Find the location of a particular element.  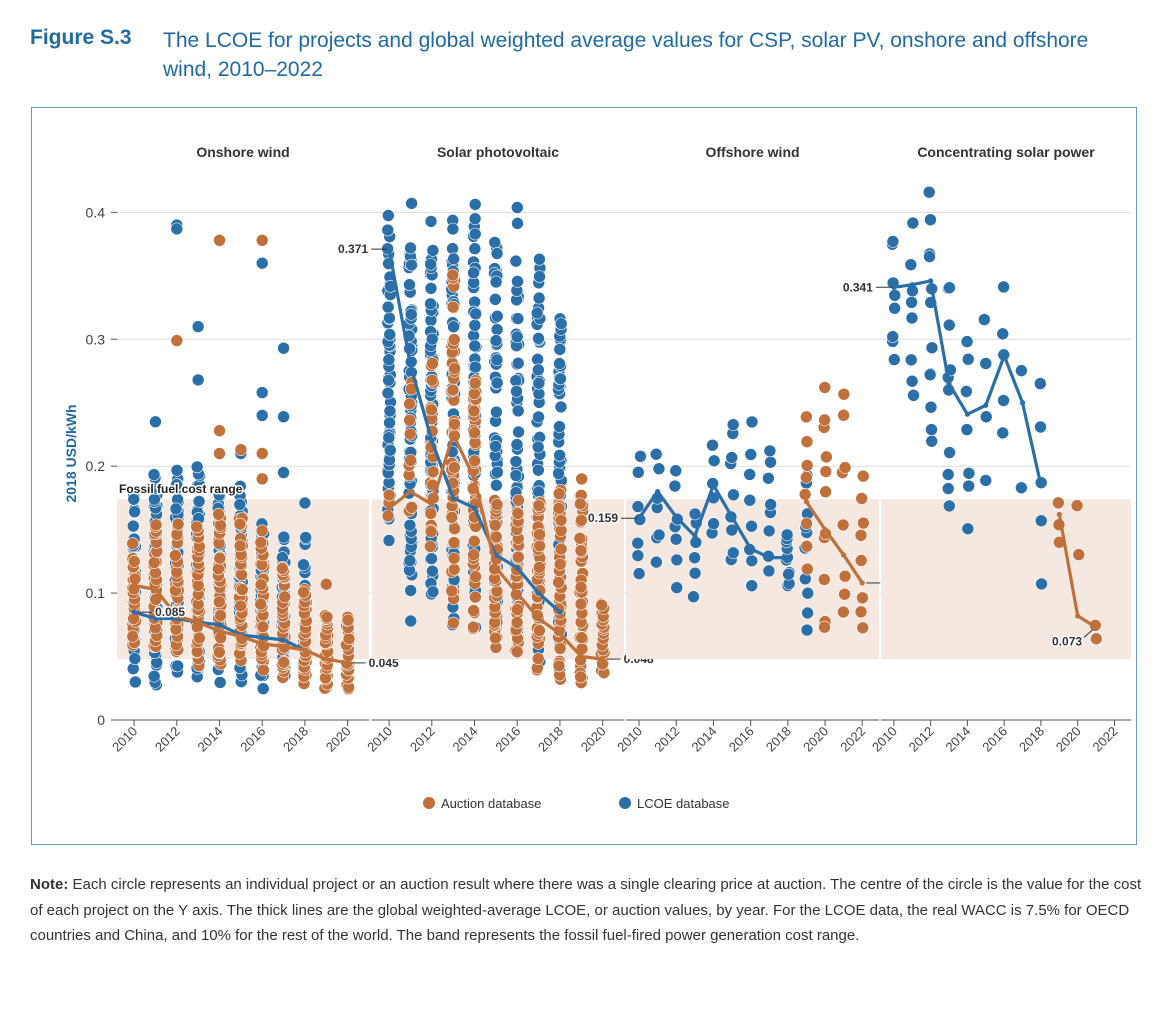

y-axis-label: 2018 USD/kWh is located at coordinates (71, 453).